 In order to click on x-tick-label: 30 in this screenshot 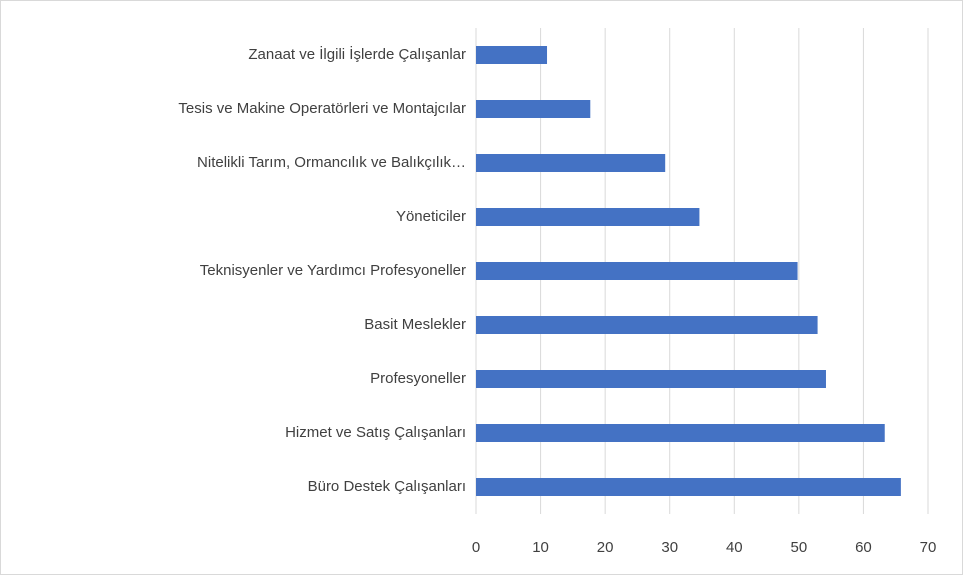, I will do `click(669, 547)`.